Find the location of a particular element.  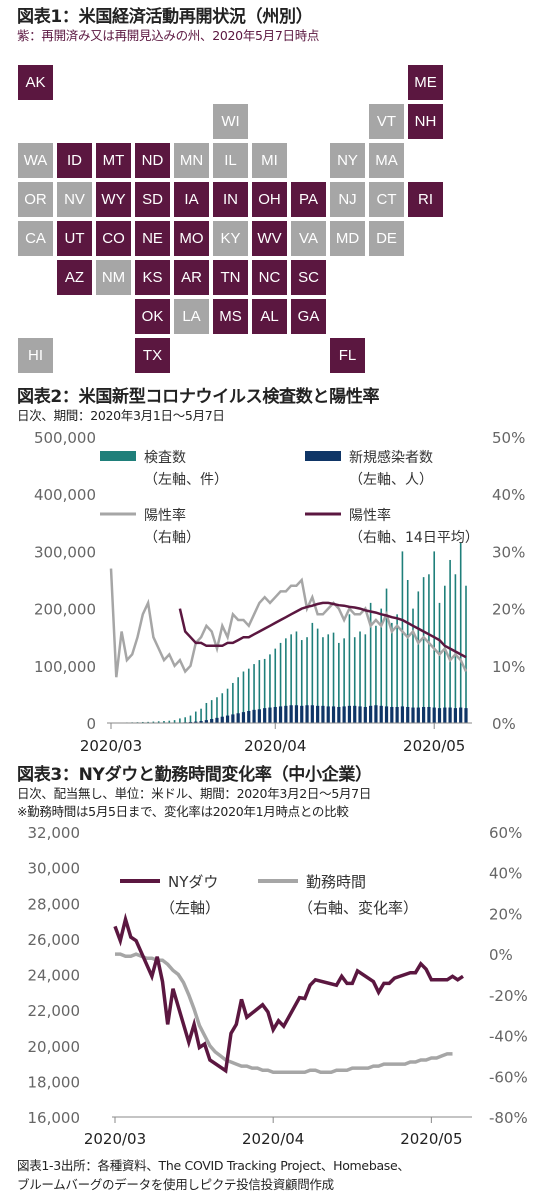

legend-note: （右軸、14日平均） is located at coordinates (414, 538).